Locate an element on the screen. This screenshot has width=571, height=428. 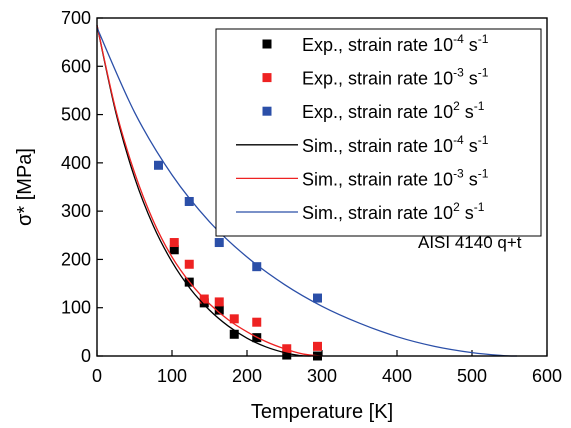
legend-label: Exp., strain rate 102 s-1 is located at coordinates (393, 110).